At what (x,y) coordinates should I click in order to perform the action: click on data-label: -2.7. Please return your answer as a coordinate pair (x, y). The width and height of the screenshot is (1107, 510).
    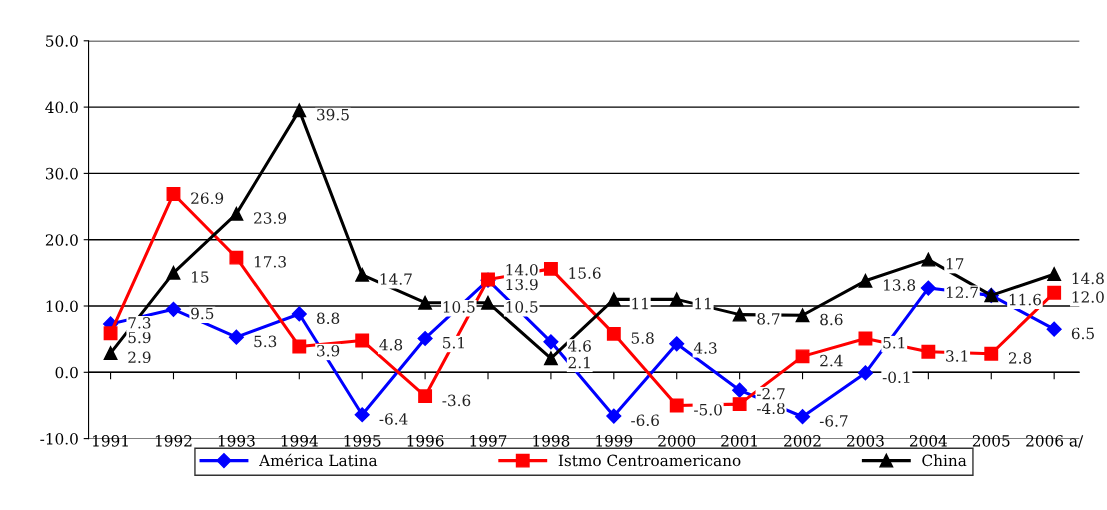
    Looking at the image, I should click on (770, 393).